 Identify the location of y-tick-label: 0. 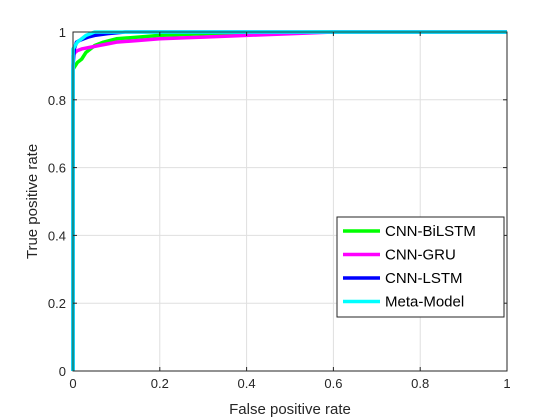
(62, 371).